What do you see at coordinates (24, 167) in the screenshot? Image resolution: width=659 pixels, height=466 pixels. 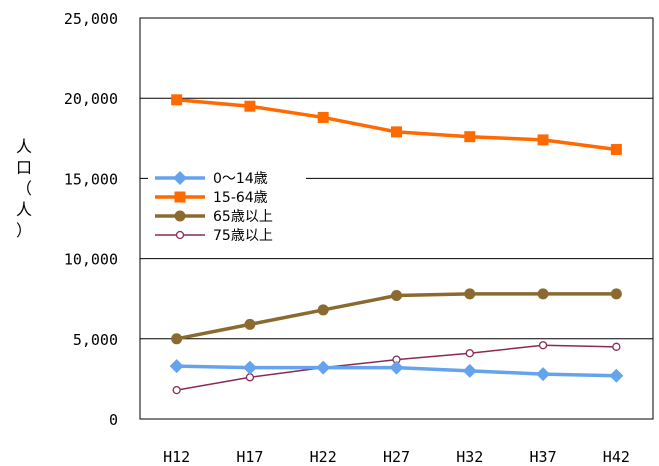 I see `y-axis-label-char: 口` at bounding box center [24, 167].